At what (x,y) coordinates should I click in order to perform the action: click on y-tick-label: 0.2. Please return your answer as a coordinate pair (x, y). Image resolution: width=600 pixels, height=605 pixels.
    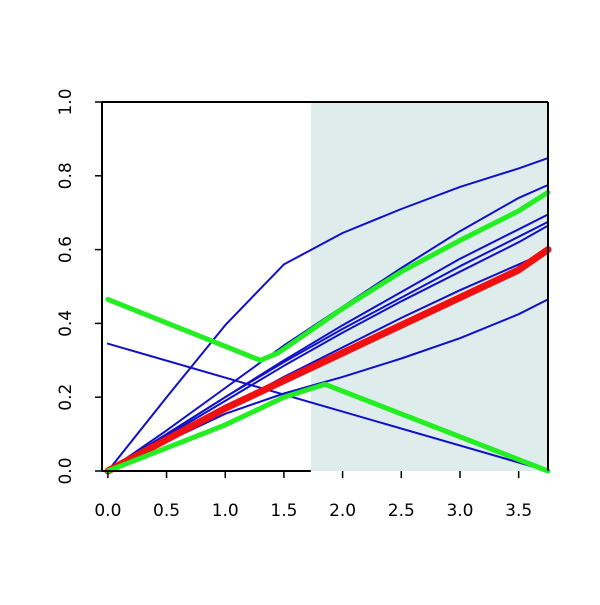
    Looking at the image, I should click on (66, 397).